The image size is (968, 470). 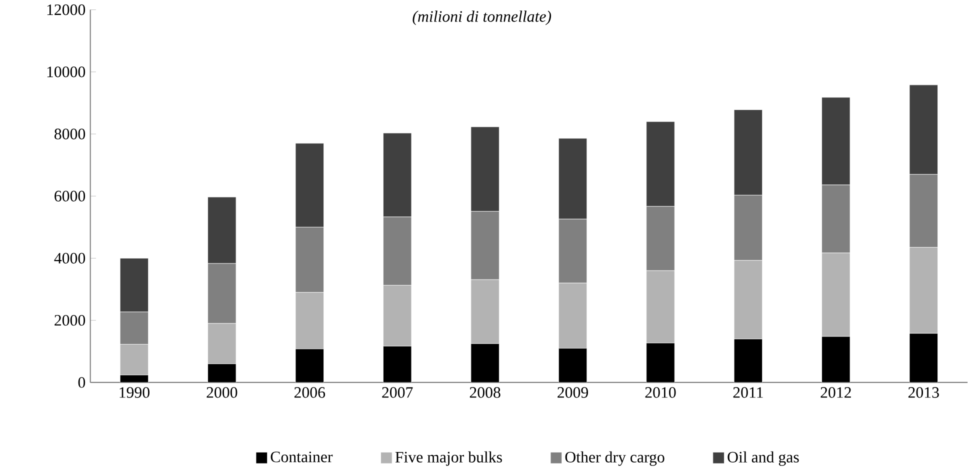 I want to click on legend-label: Other dry cargo, so click(x=614, y=459).